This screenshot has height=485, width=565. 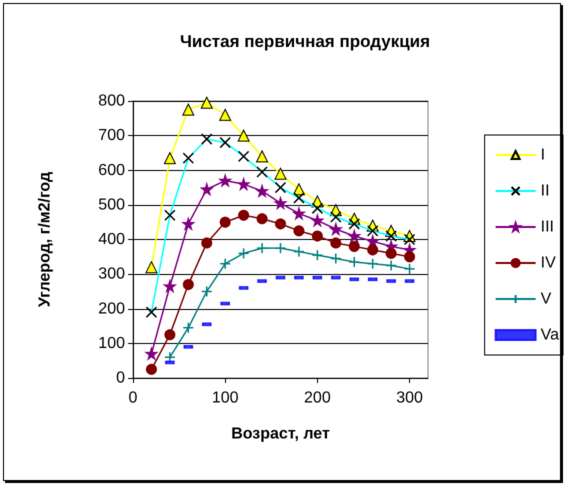 I want to click on x-tick-label: 100, so click(x=225, y=398).